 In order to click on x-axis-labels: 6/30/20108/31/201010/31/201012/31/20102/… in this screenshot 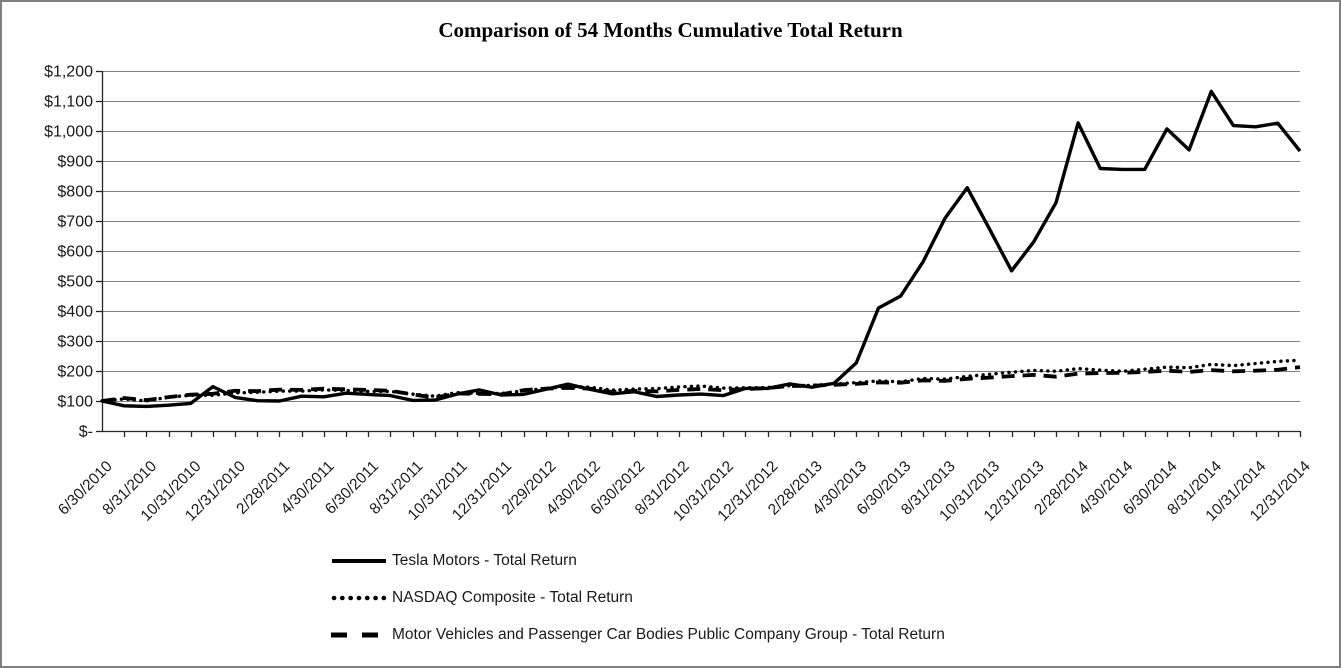, I will do `click(684, 491)`.